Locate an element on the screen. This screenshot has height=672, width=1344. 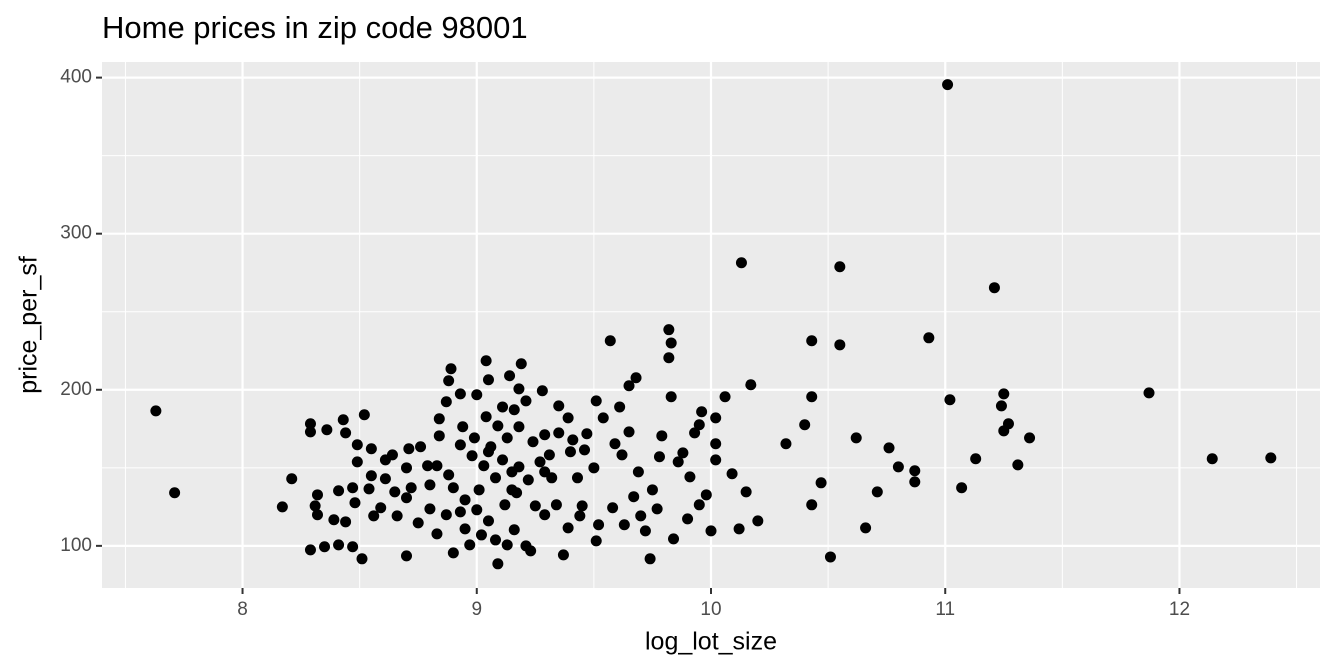
y-tick-label: 100 is located at coordinates (76, 545).